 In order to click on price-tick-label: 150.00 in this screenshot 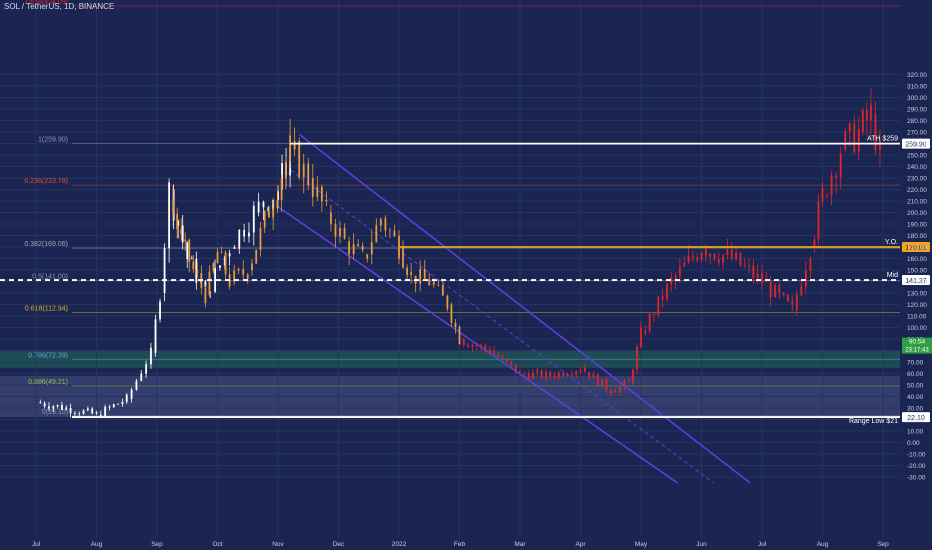, I will do `click(917, 271)`.